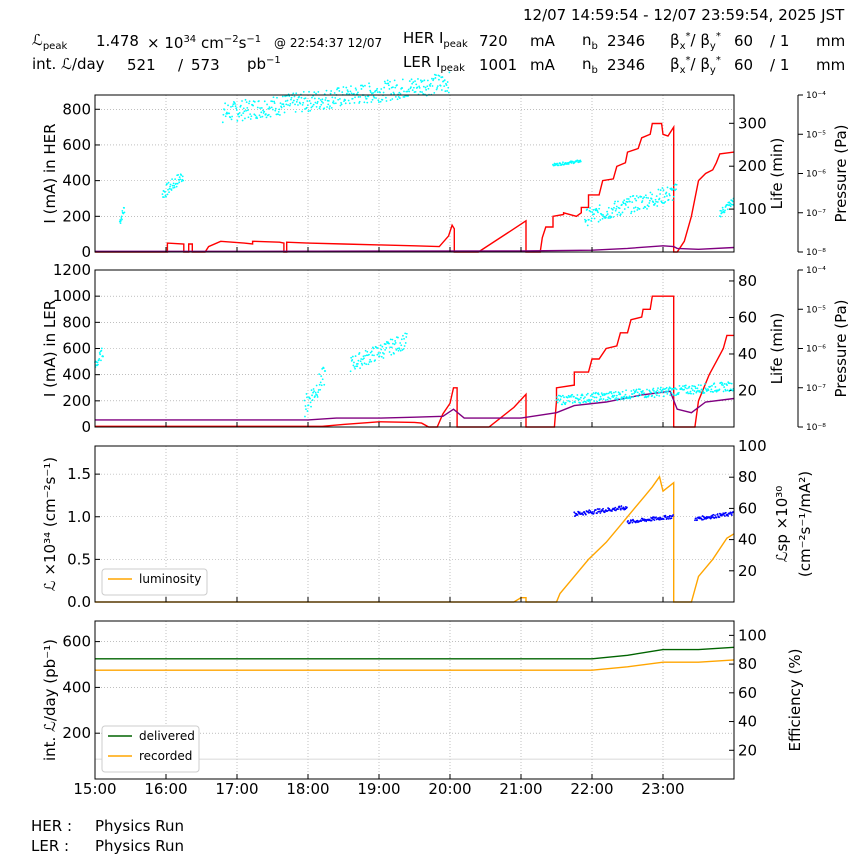 This screenshot has height=864, width=864. I want to click on lpeak-exp: 34, so click(190, 39).